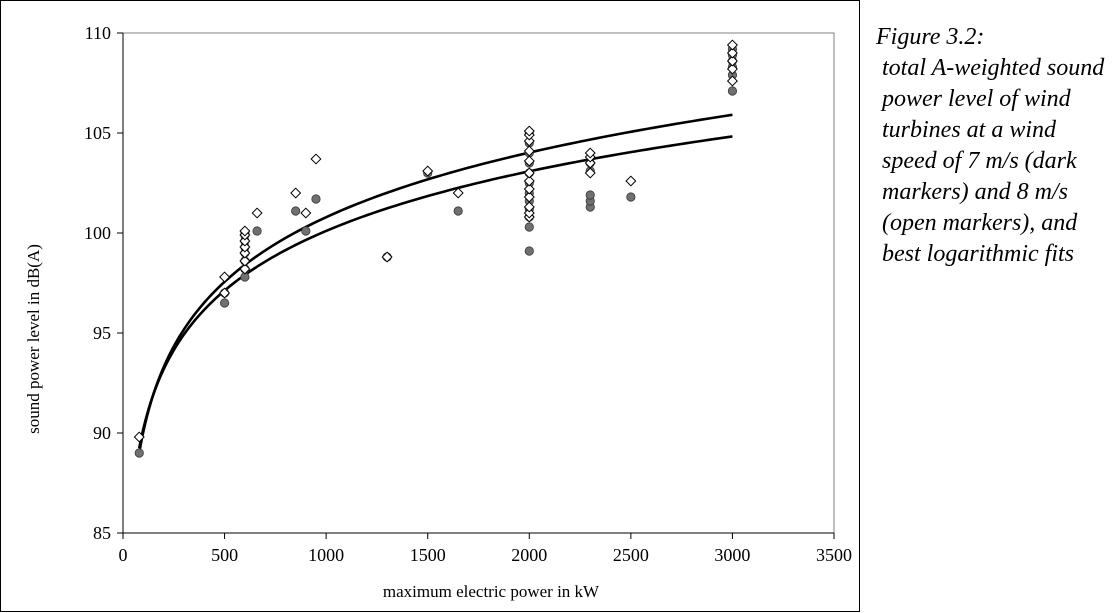  Describe the element at coordinates (529, 555) in the screenshot. I see `x-tick-label: 2000` at that location.